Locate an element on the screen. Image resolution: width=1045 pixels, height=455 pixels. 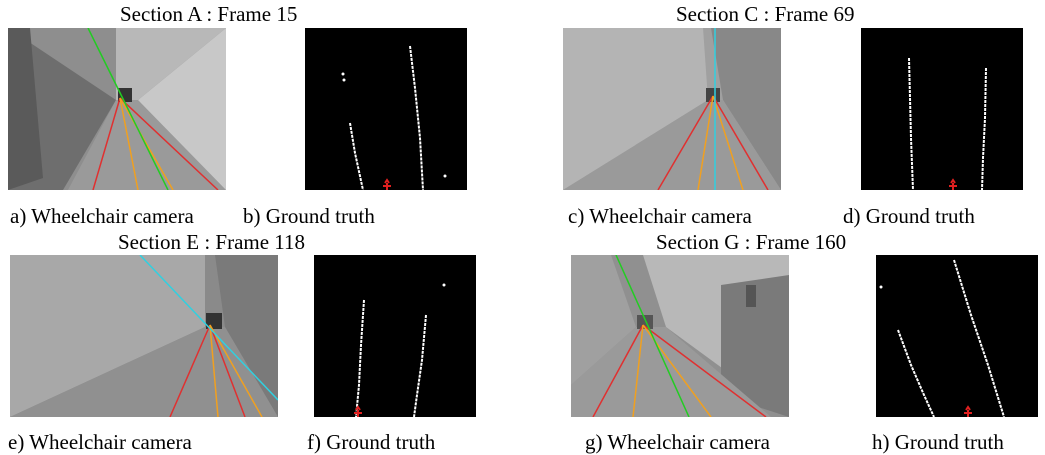
section-c-truth-caption: d) Ground truth is located at coordinates (909, 216).